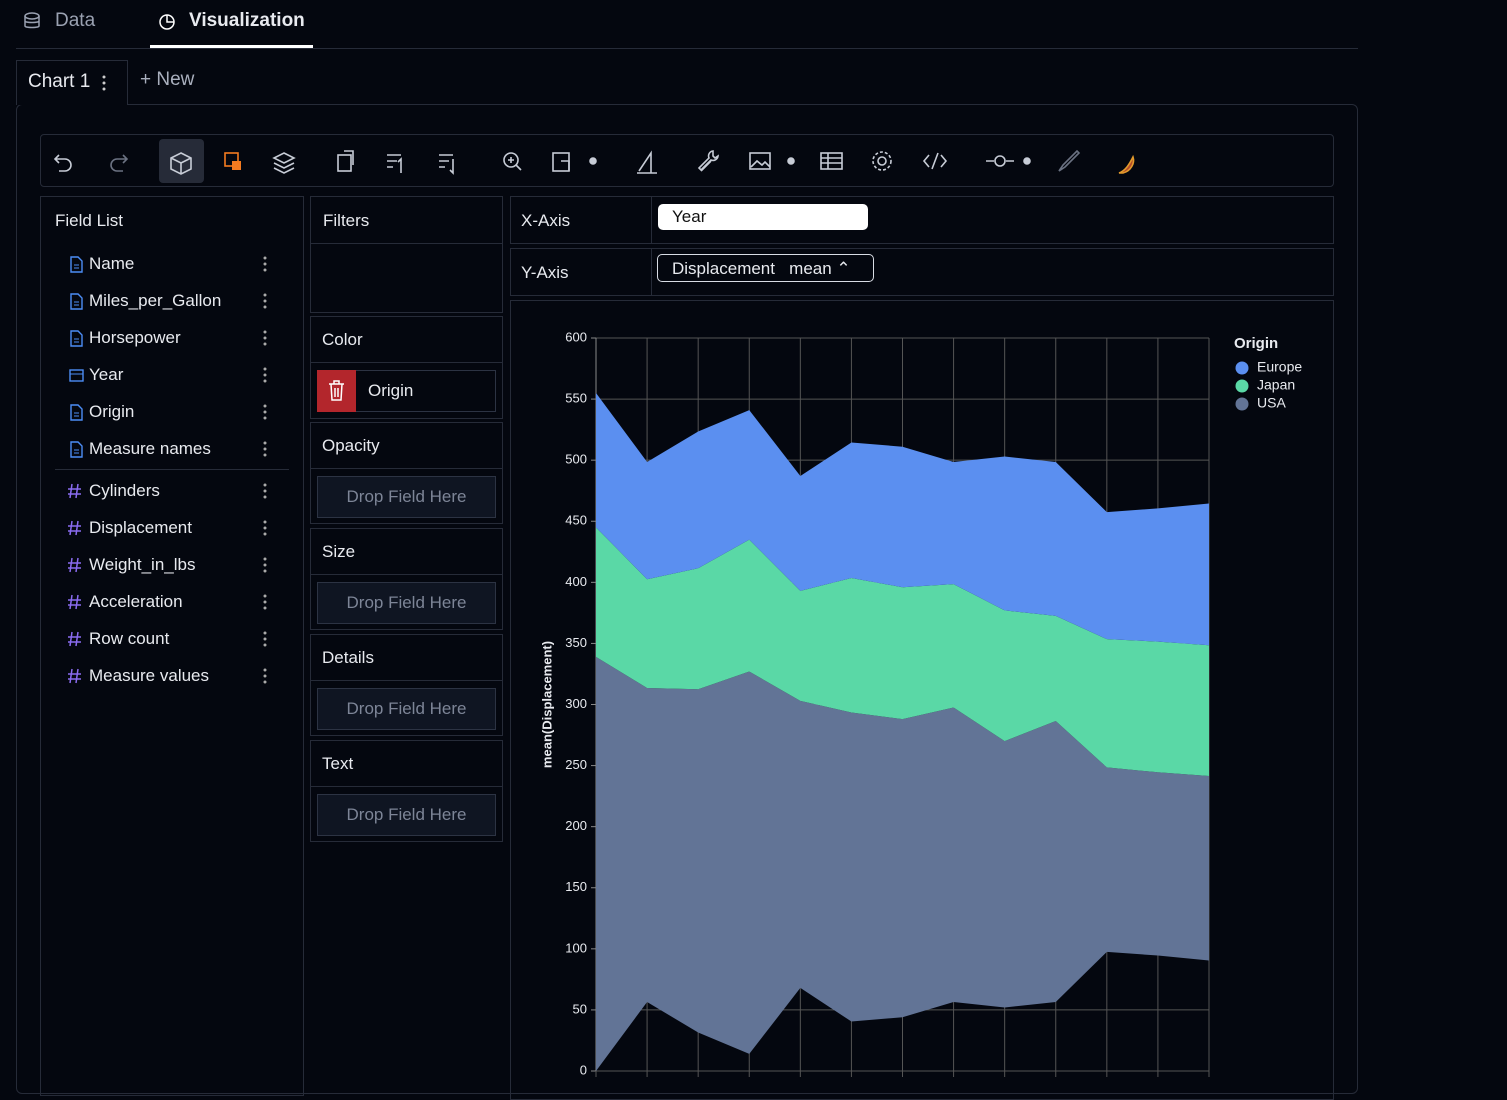  I want to click on dimension-field: Miles_per_Gallon, so click(155, 301).